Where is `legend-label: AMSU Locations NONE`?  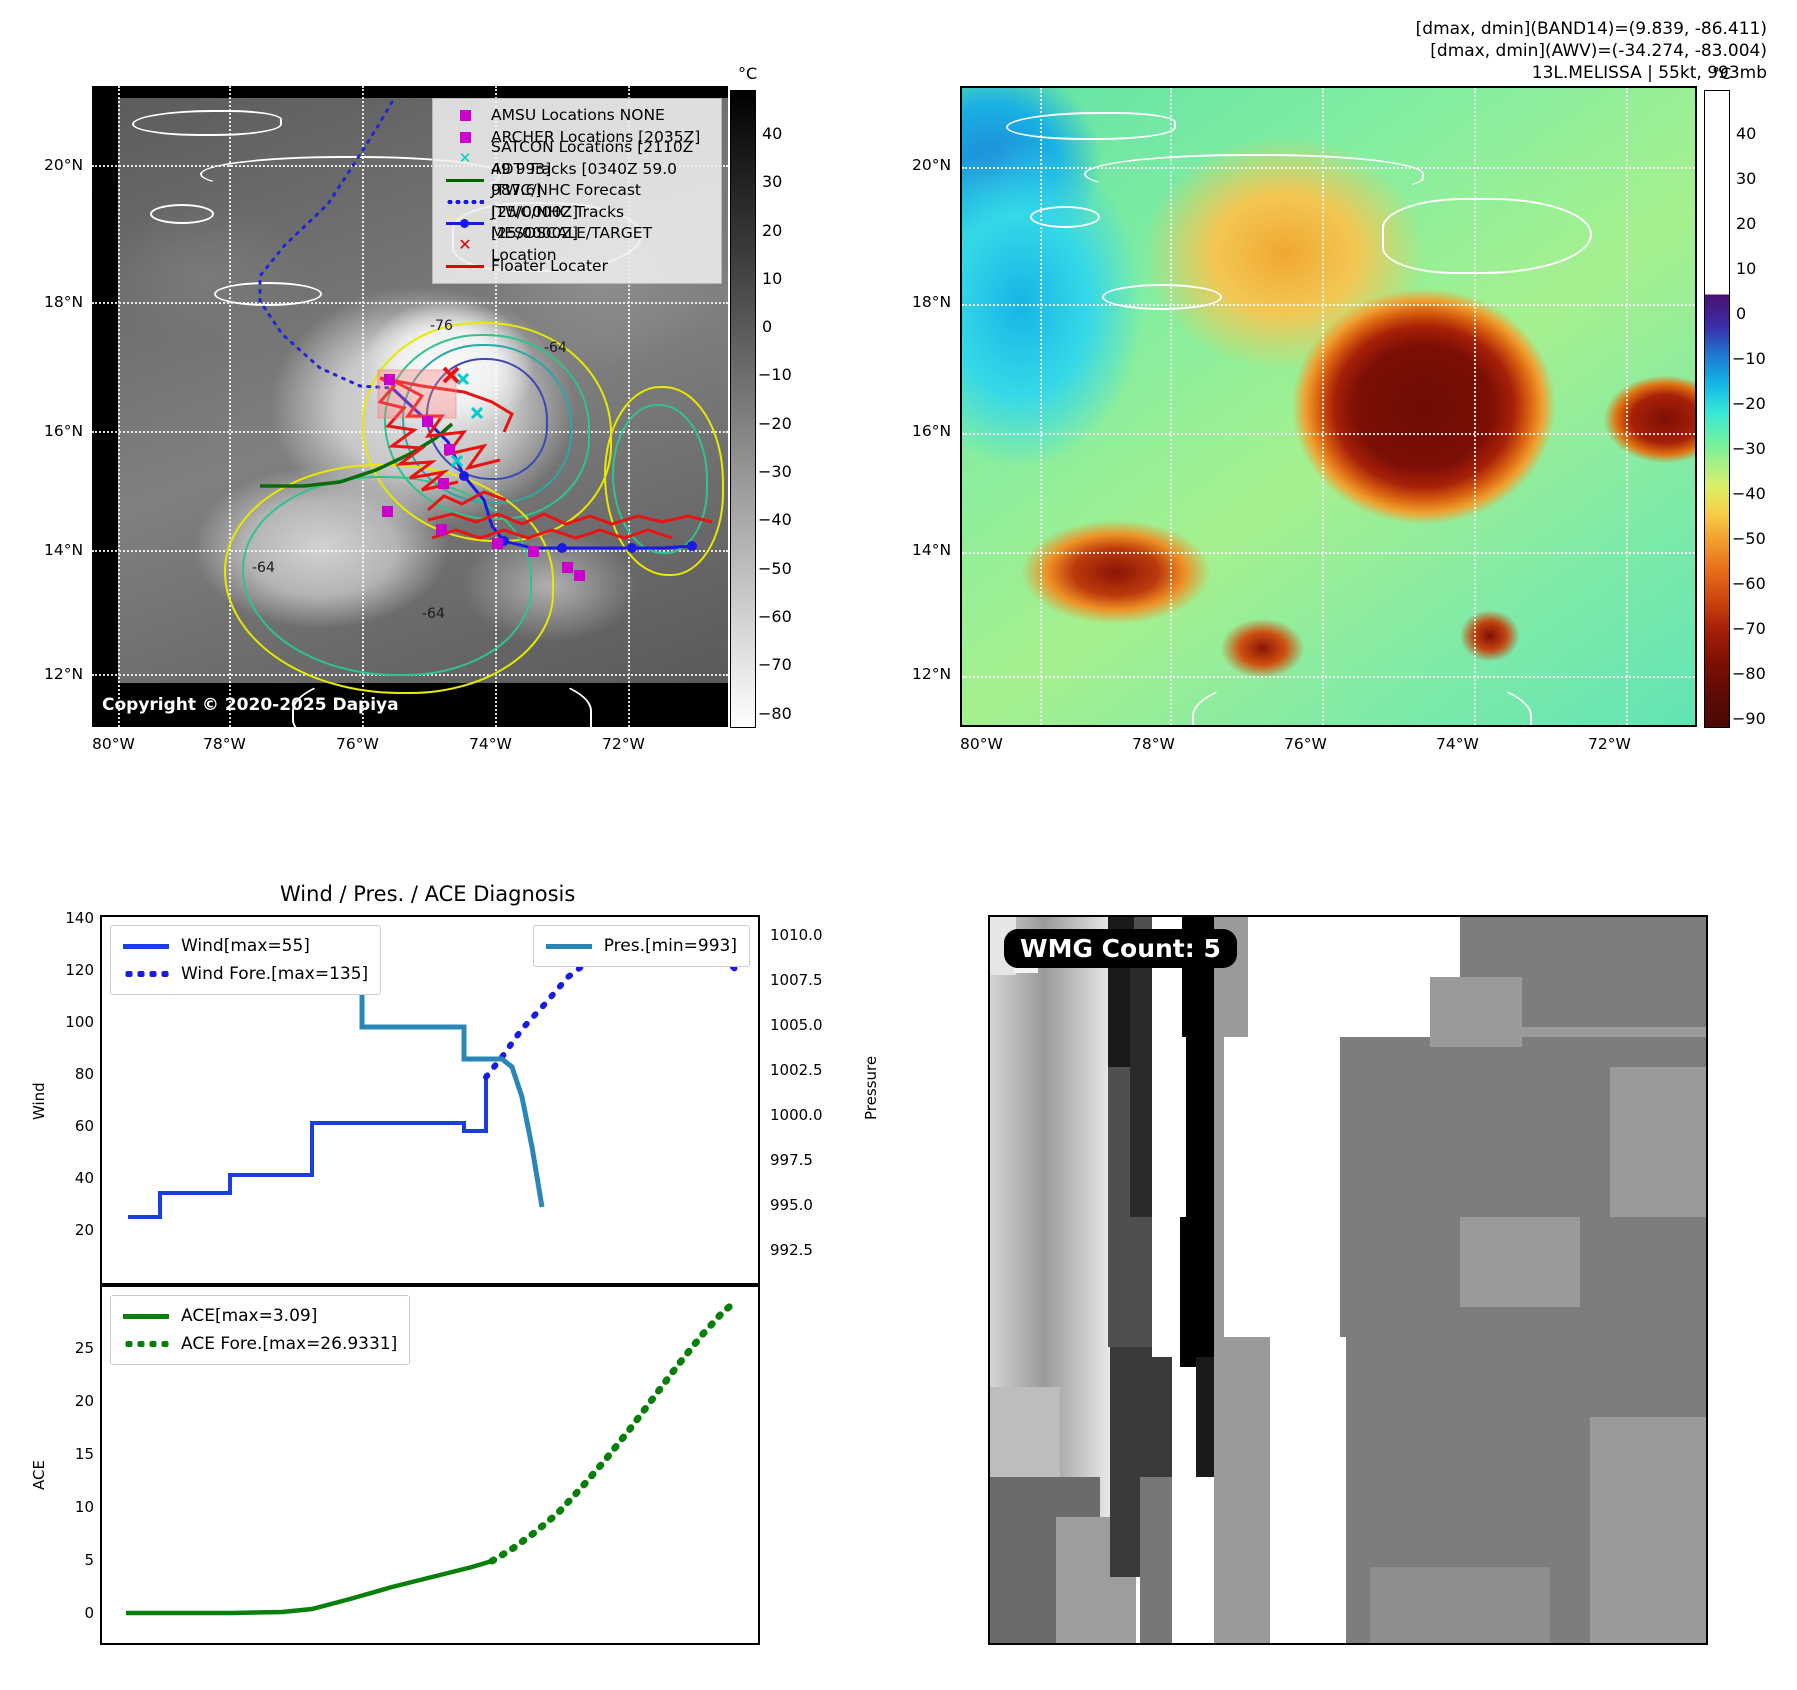
legend-label: AMSU Locations NONE is located at coordinates (578, 115).